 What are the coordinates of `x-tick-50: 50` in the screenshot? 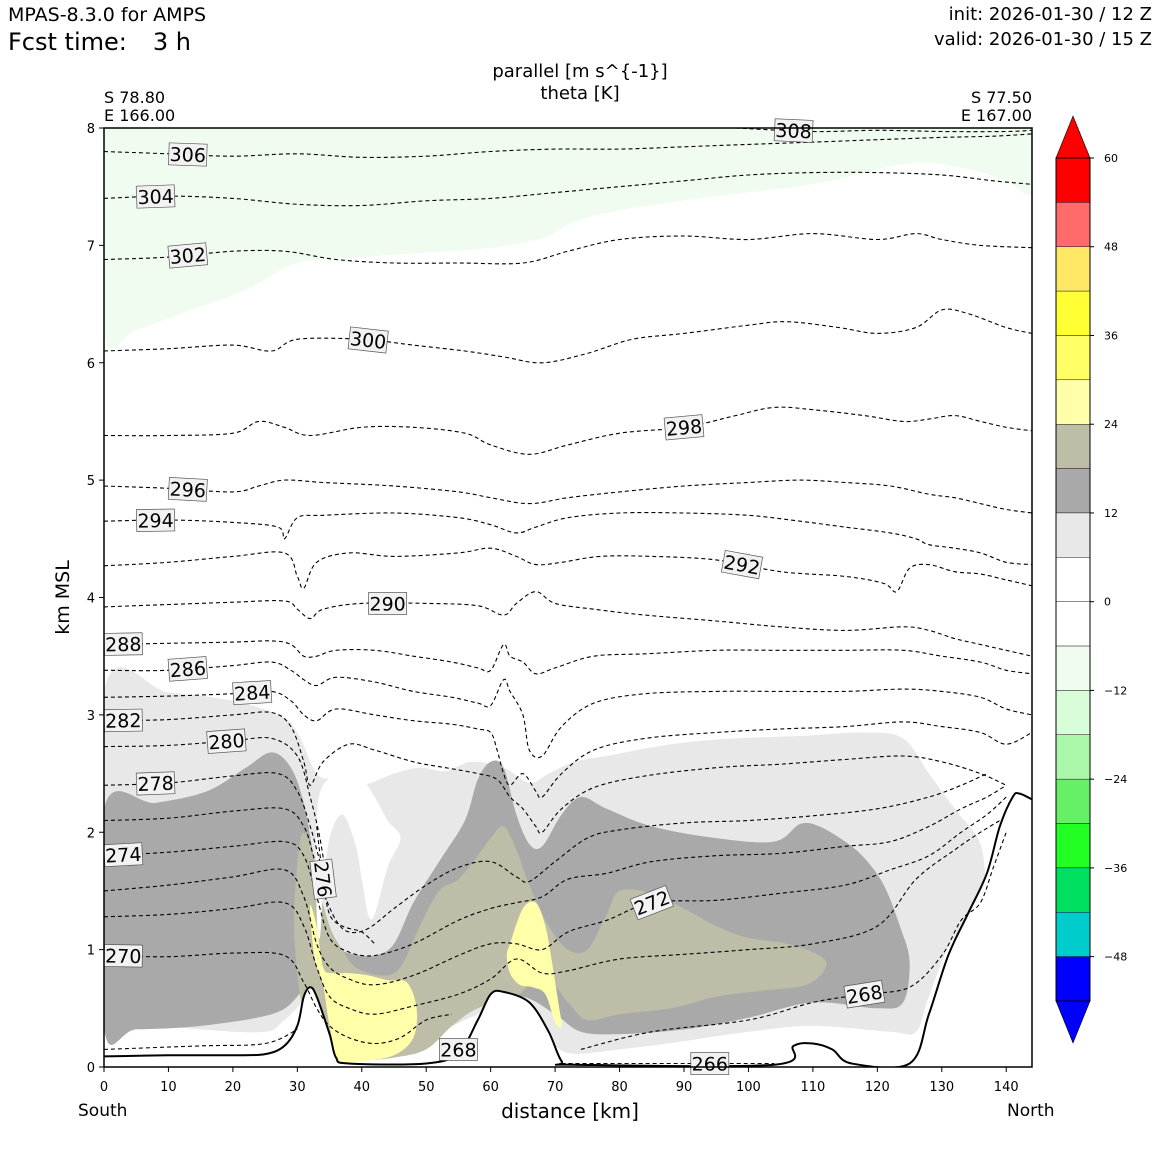 It's located at (426, 1081).